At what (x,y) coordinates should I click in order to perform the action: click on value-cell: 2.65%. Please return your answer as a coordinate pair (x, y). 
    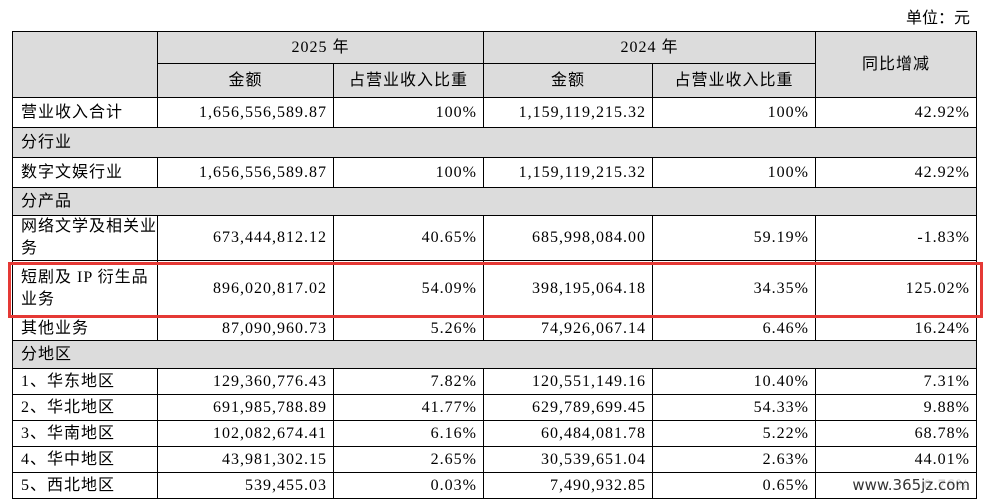
    Looking at the image, I should click on (408, 459).